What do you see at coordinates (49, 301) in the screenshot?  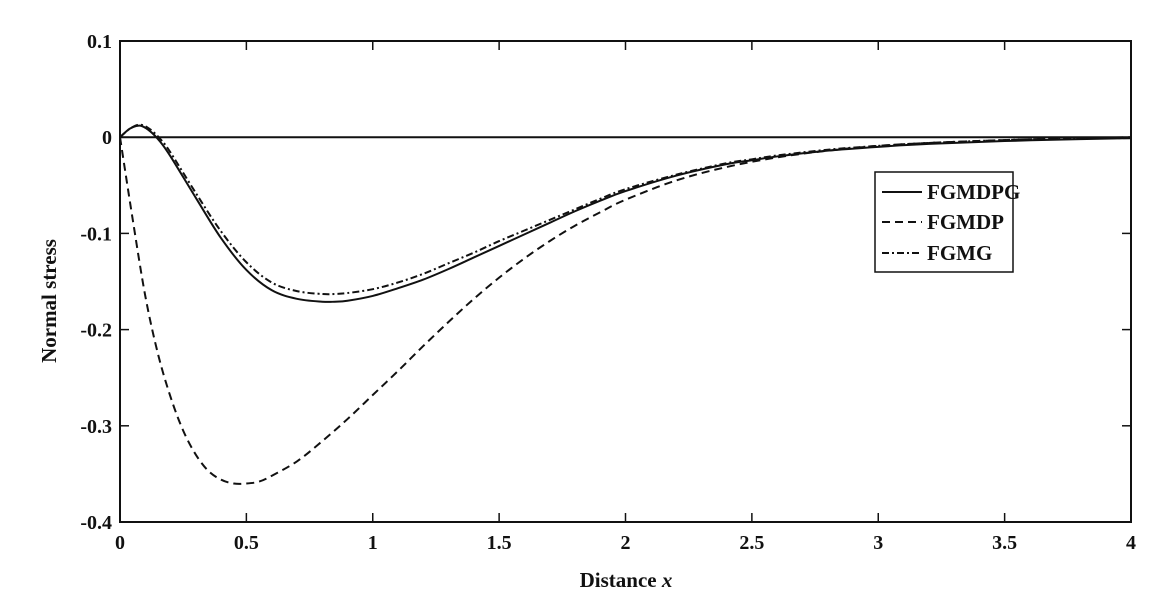 I see `y-axis-label: Normal stress` at bounding box center [49, 301].